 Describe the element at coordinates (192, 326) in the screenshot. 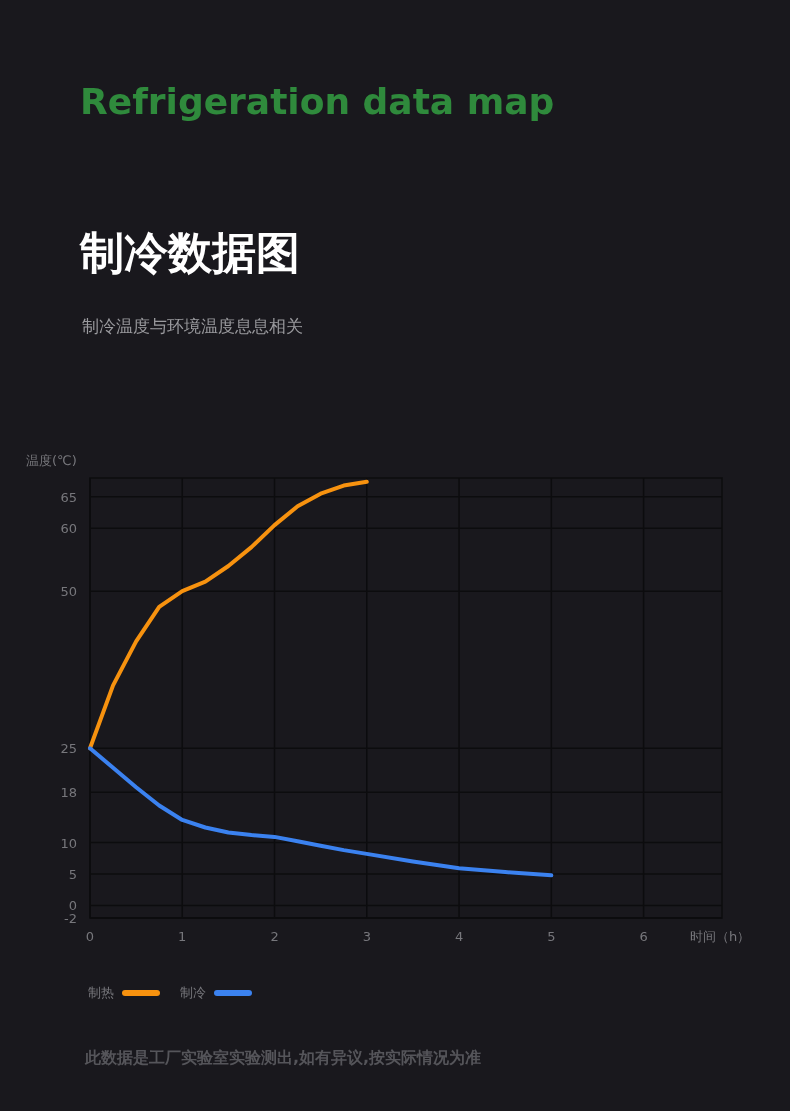

I see `text: 制冷温度与环境温度息息相关` at that location.